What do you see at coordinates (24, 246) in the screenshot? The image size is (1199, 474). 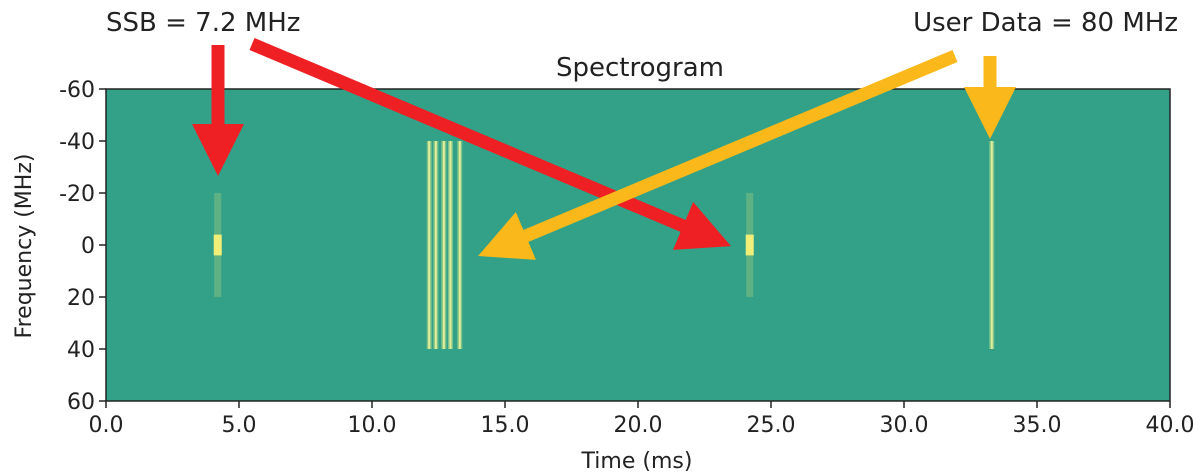 I see `y-axis-label: Frequency (MHz)` at bounding box center [24, 246].